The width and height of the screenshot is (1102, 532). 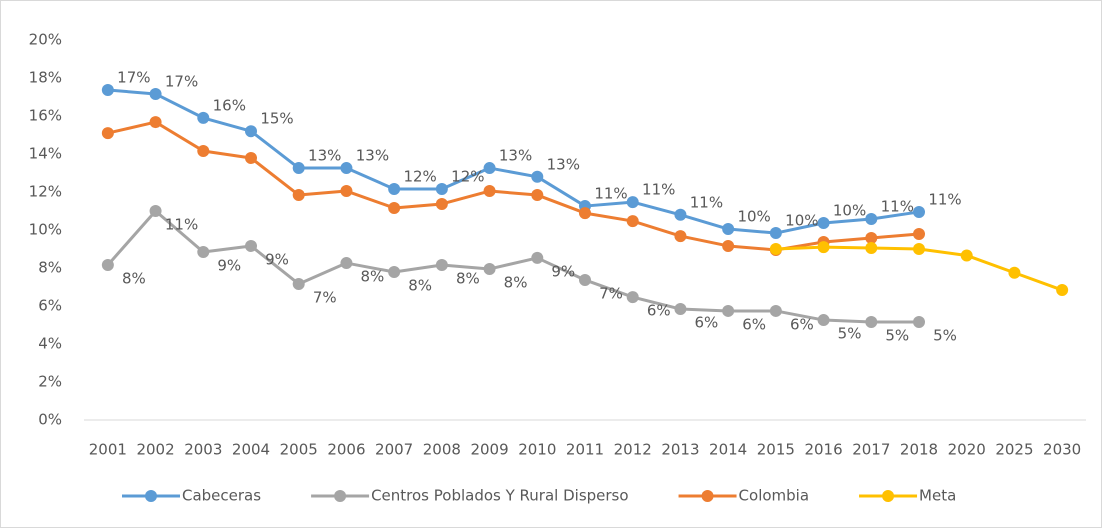 What do you see at coordinates (299, 450) in the screenshot?
I see `x-tick-label: 2005` at bounding box center [299, 450].